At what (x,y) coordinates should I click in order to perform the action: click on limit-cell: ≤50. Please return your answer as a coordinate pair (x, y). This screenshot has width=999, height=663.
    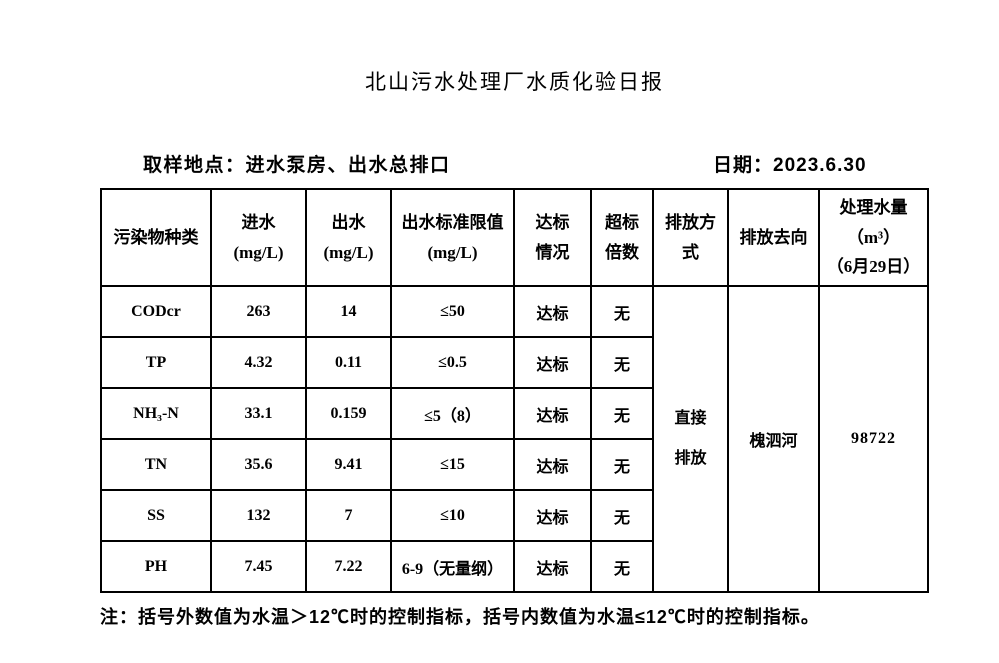
    Looking at the image, I should click on (452, 311).